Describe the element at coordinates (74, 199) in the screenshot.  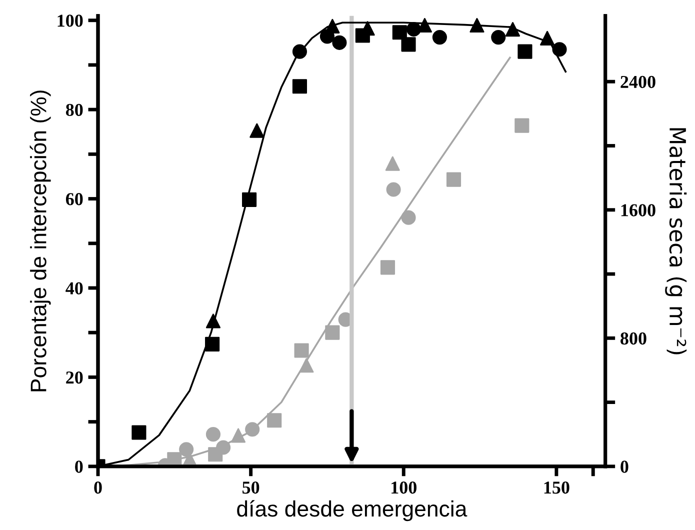
I see `y-tick-label: 60` at that location.